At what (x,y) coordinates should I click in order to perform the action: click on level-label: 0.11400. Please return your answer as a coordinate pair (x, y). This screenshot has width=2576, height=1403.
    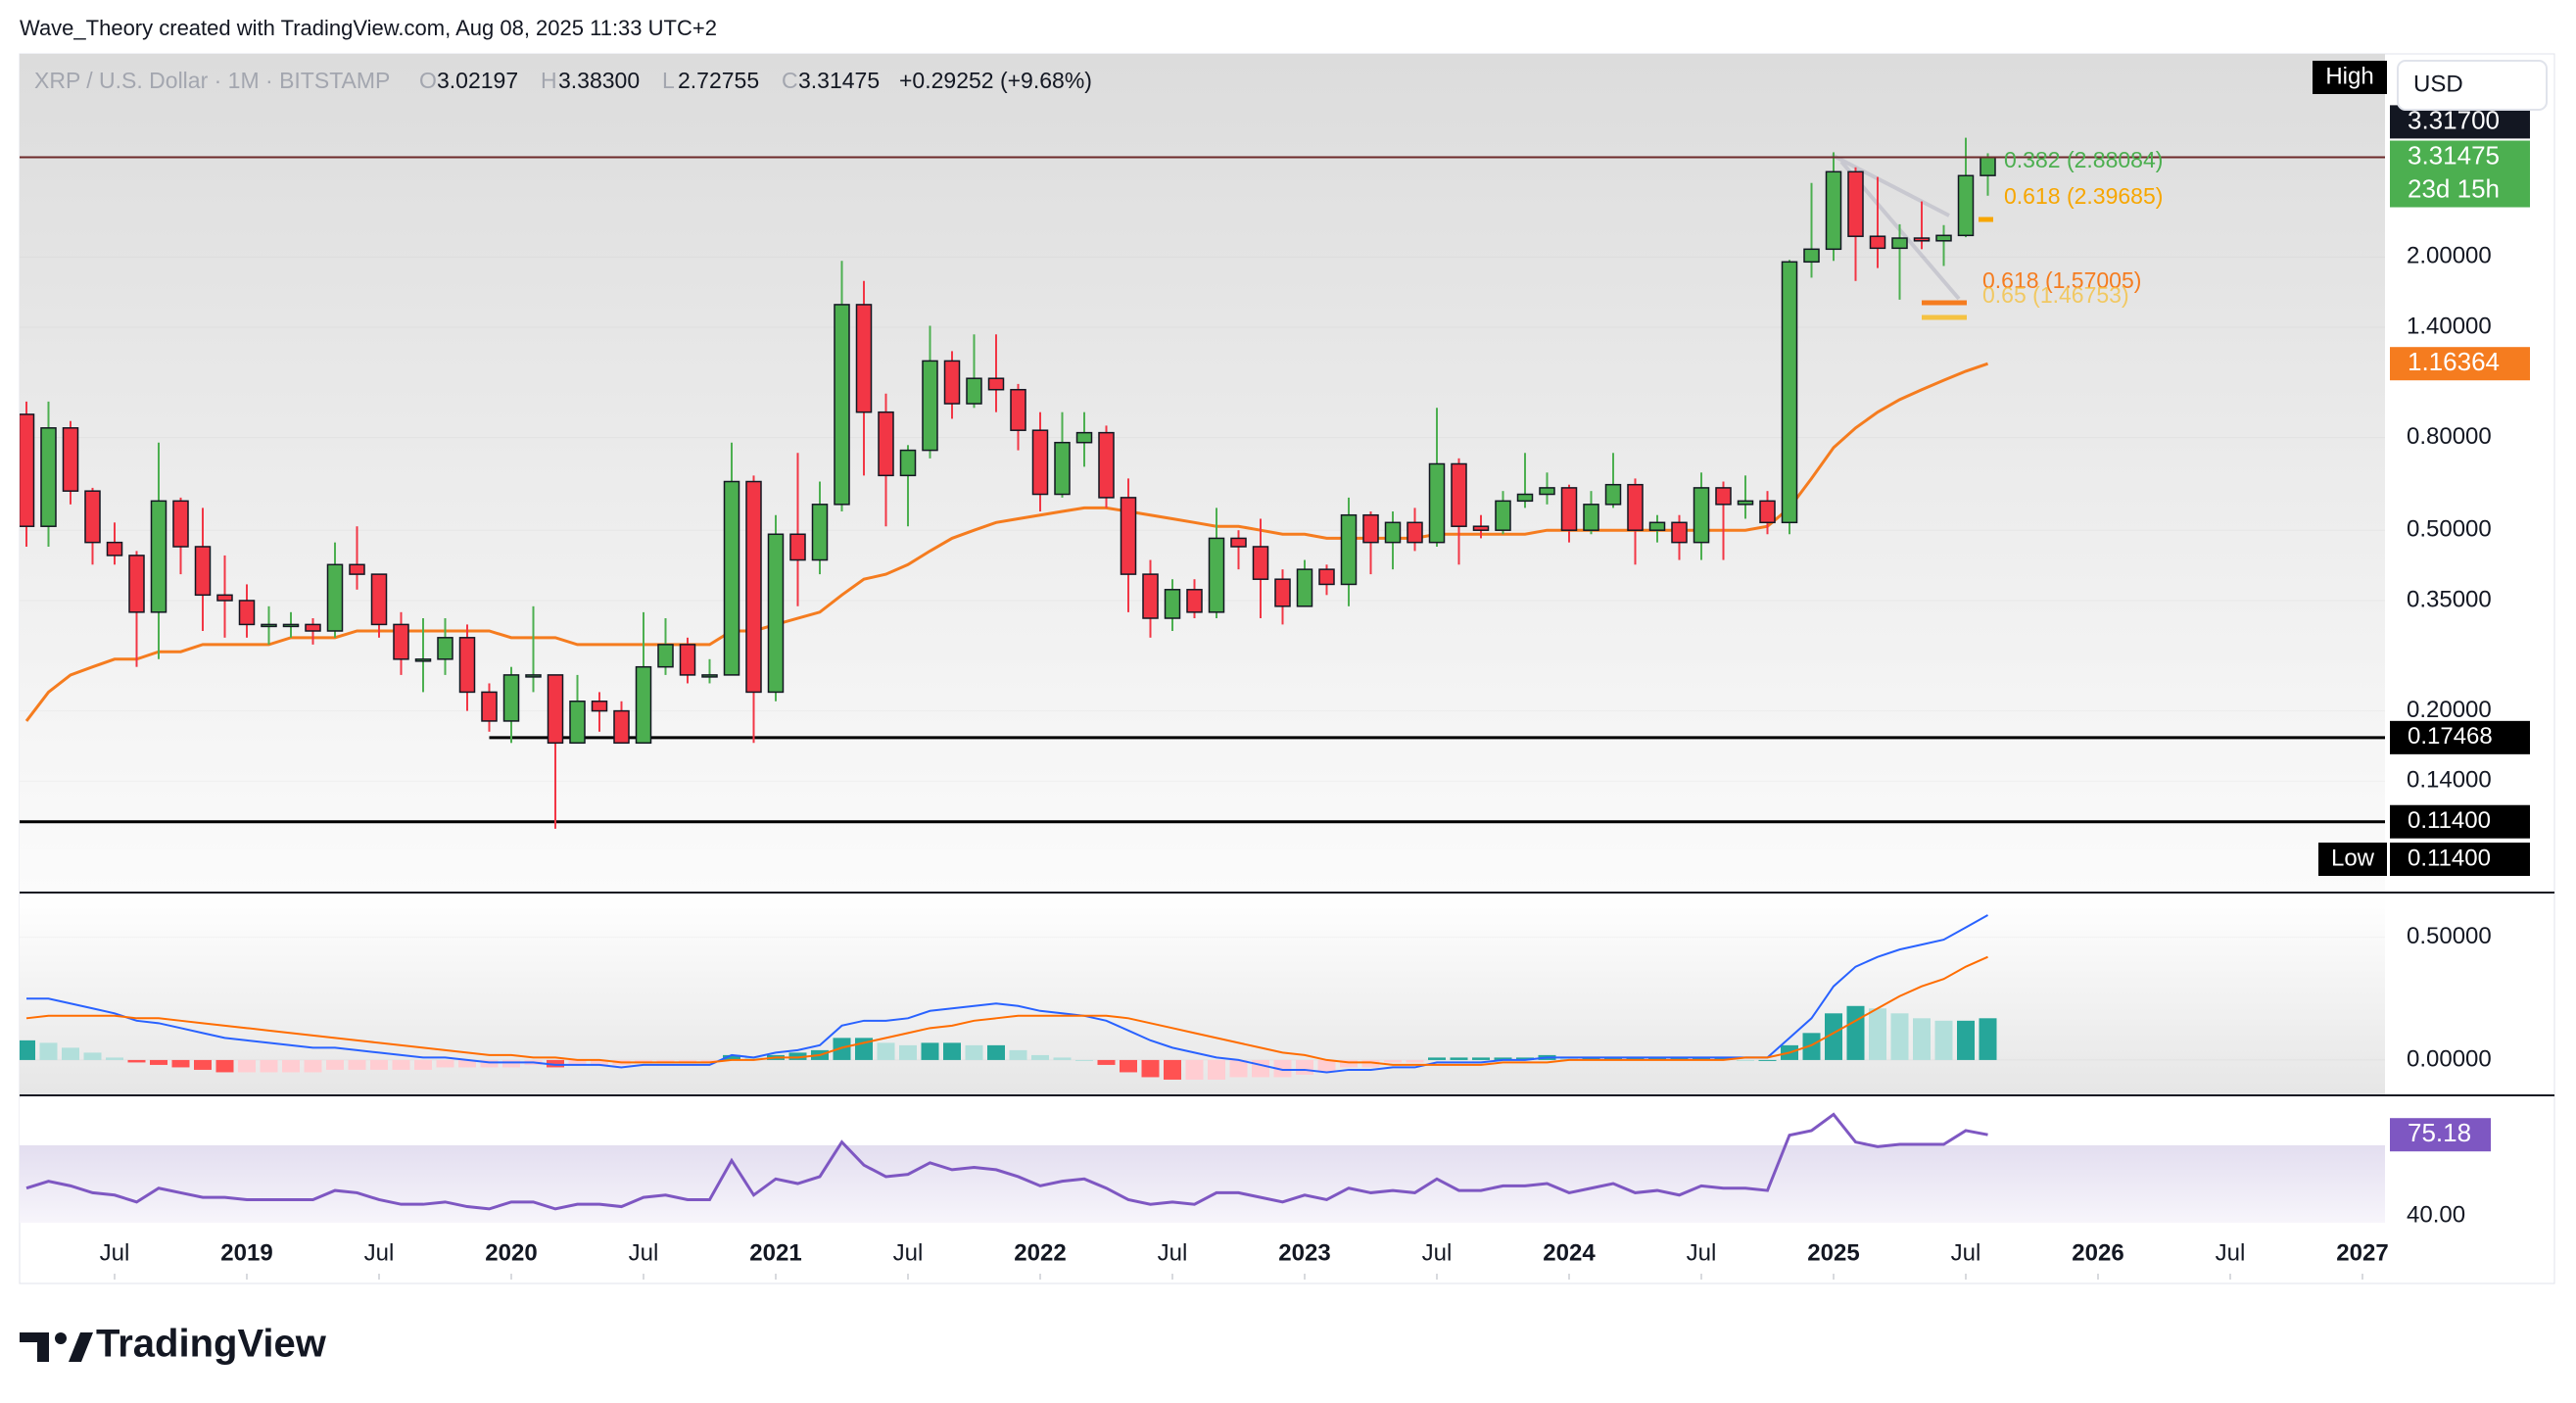
    Looking at the image, I should click on (2450, 820).